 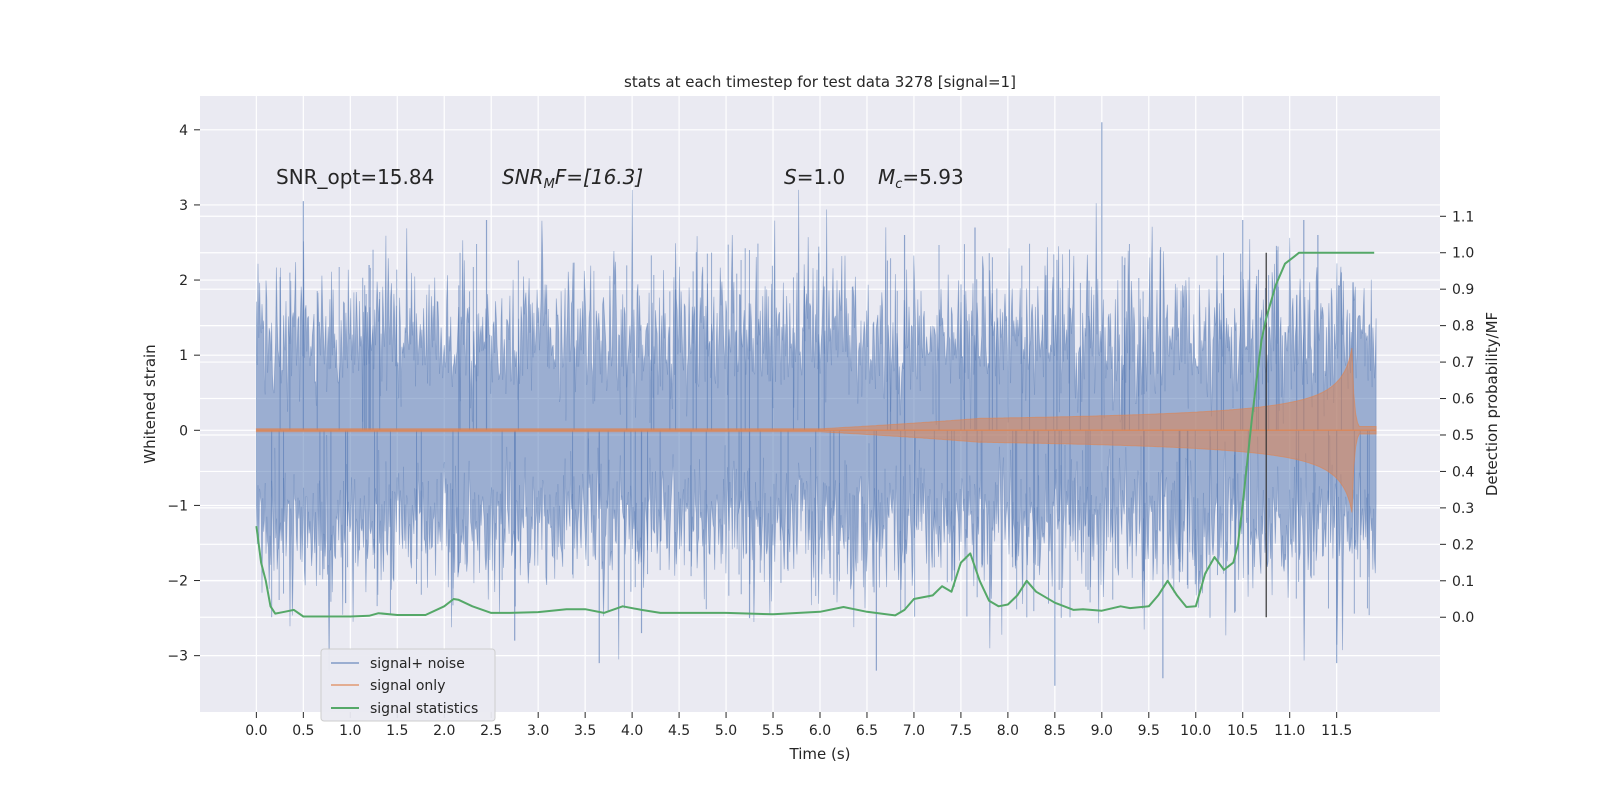 I want to click on legend-box, so click(x=408, y=685).